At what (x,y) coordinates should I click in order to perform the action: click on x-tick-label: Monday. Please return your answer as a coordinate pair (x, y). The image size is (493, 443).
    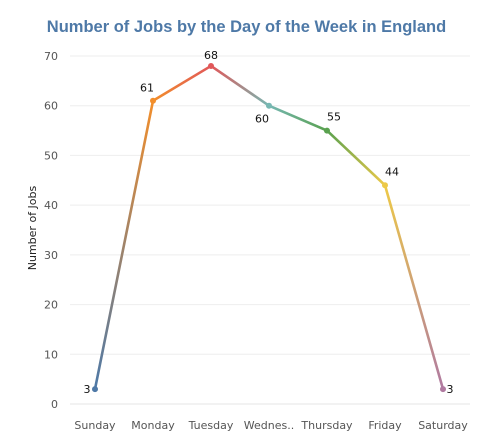
    Looking at the image, I should click on (153, 425).